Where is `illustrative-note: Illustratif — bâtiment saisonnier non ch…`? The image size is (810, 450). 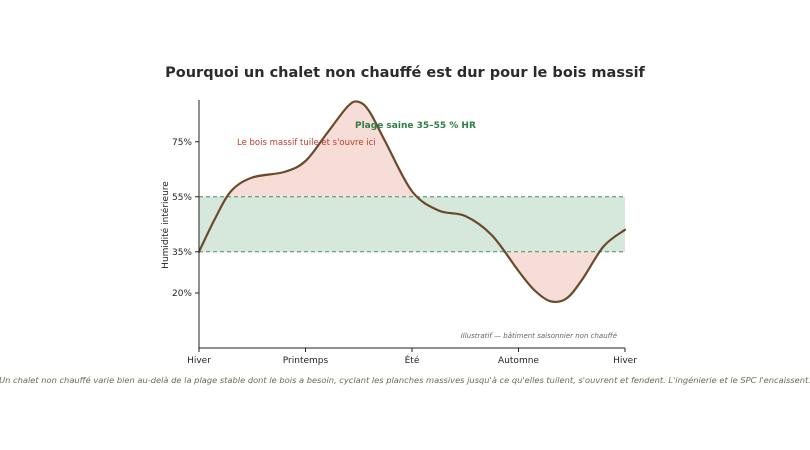 illustrative-note: Illustratif — bâtiment saisonnier non ch… is located at coordinates (539, 336).